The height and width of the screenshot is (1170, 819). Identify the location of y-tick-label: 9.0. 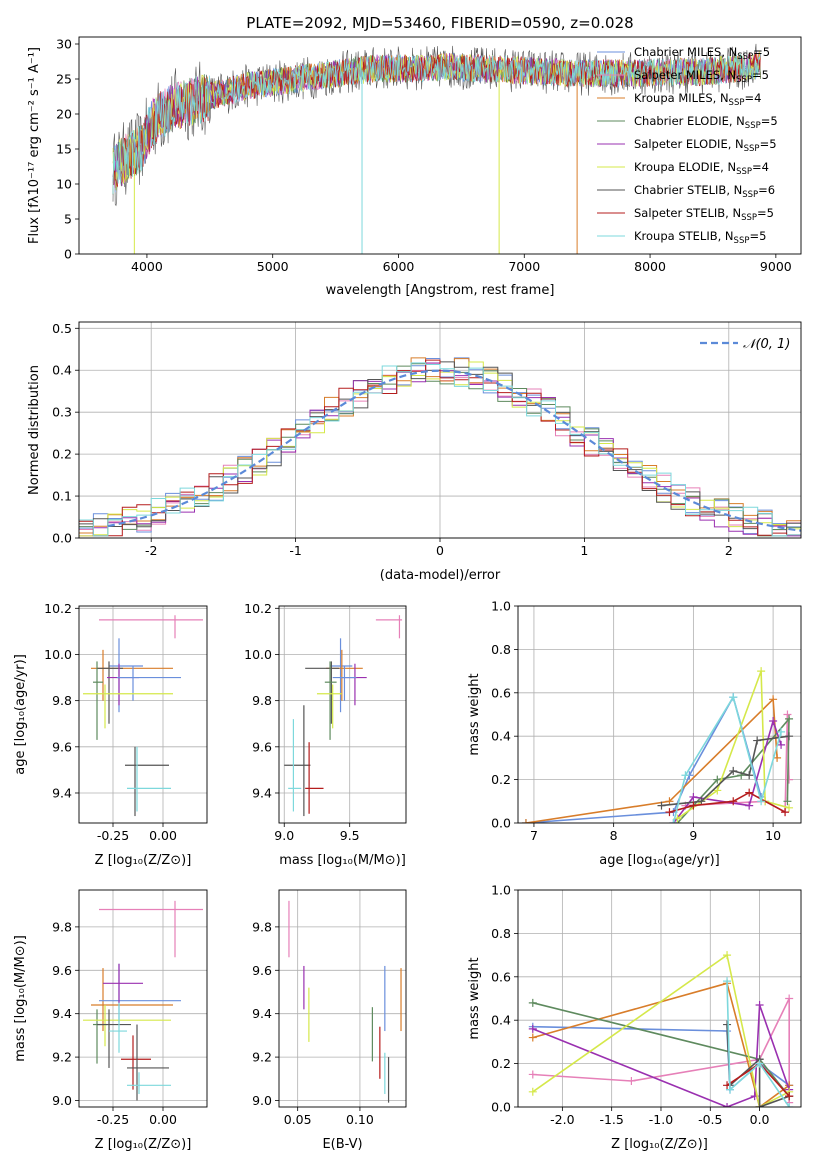
(62, 1100).